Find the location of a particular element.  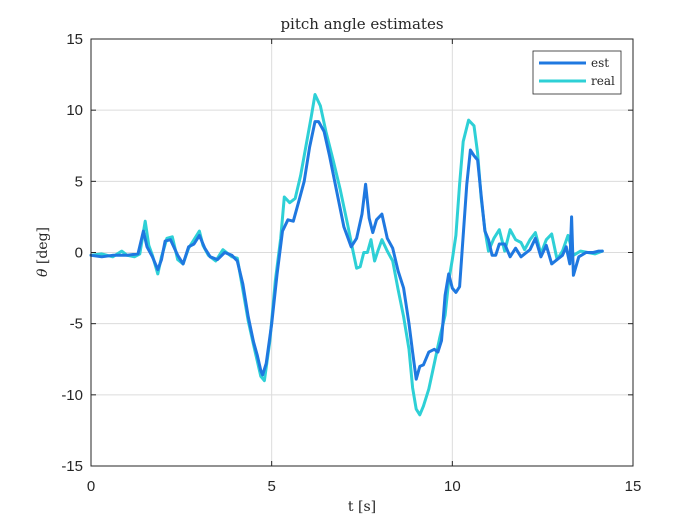

x-tick-label: 5 is located at coordinates (271, 486).